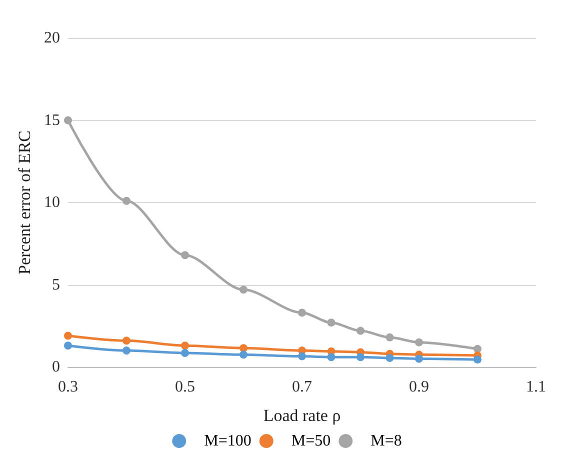  I want to click on y-tick-label: 15, so click(52, 120).